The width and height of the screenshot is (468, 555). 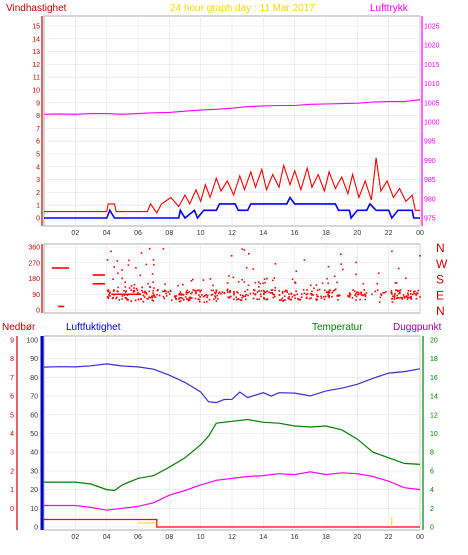 I want to click on pressure-tick: 995, so click(x=430, y=142).